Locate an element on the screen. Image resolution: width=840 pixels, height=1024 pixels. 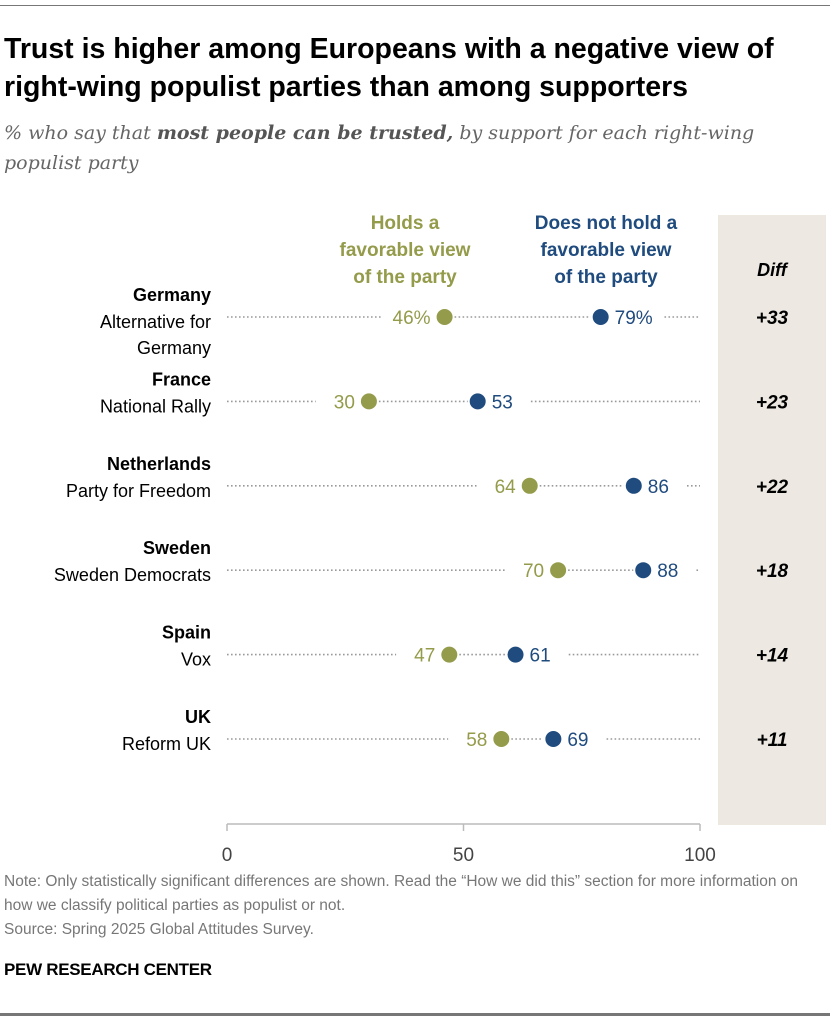
diff-value: +18 is located at coordinates (772, 571).